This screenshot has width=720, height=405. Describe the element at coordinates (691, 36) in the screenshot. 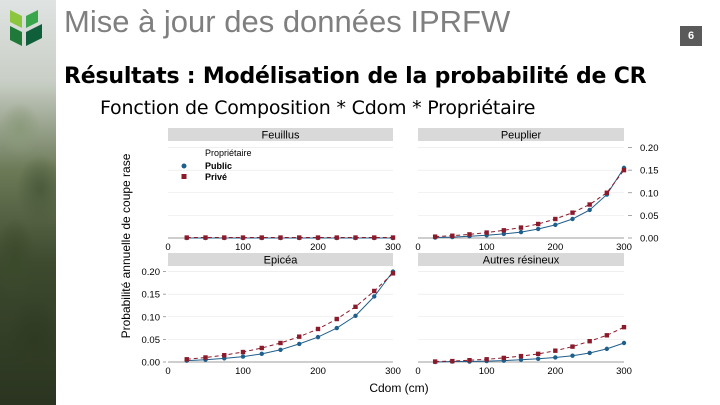

I see `page-number-badge: 6` at that location.